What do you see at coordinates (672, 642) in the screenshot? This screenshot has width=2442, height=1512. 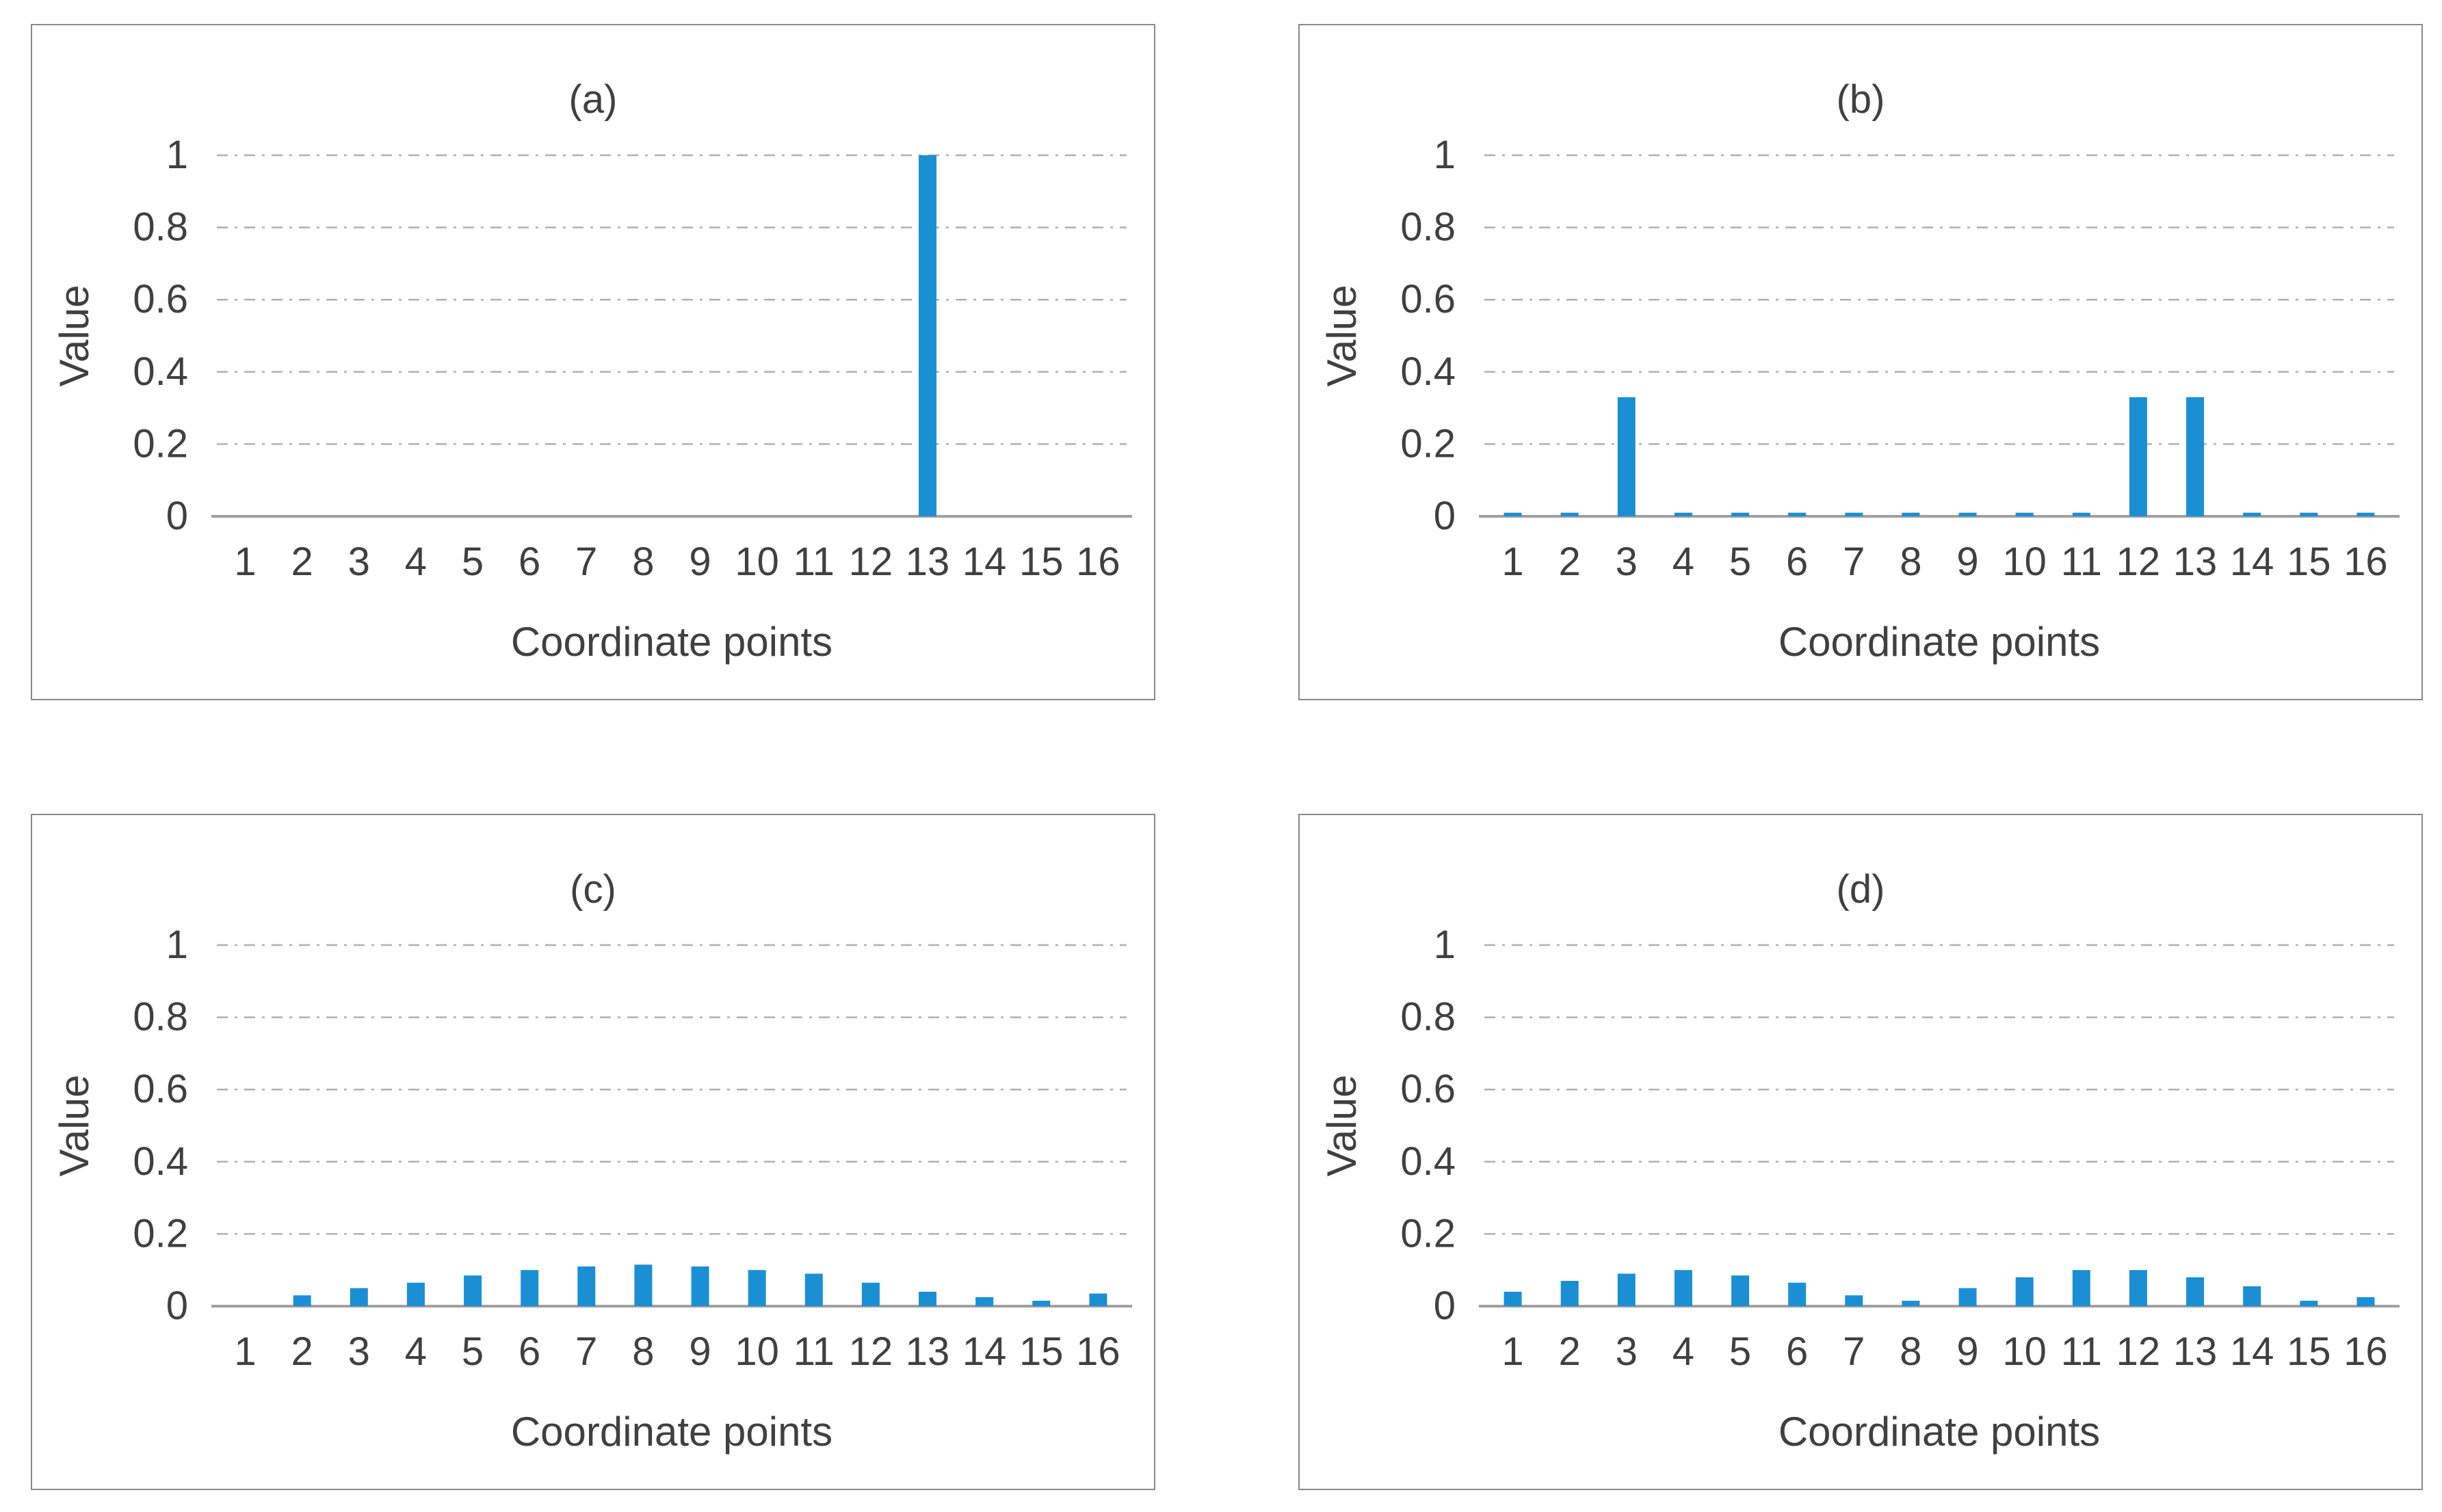 I see `x-axis-label: Coordinate points` at bounding box center [672, 642].